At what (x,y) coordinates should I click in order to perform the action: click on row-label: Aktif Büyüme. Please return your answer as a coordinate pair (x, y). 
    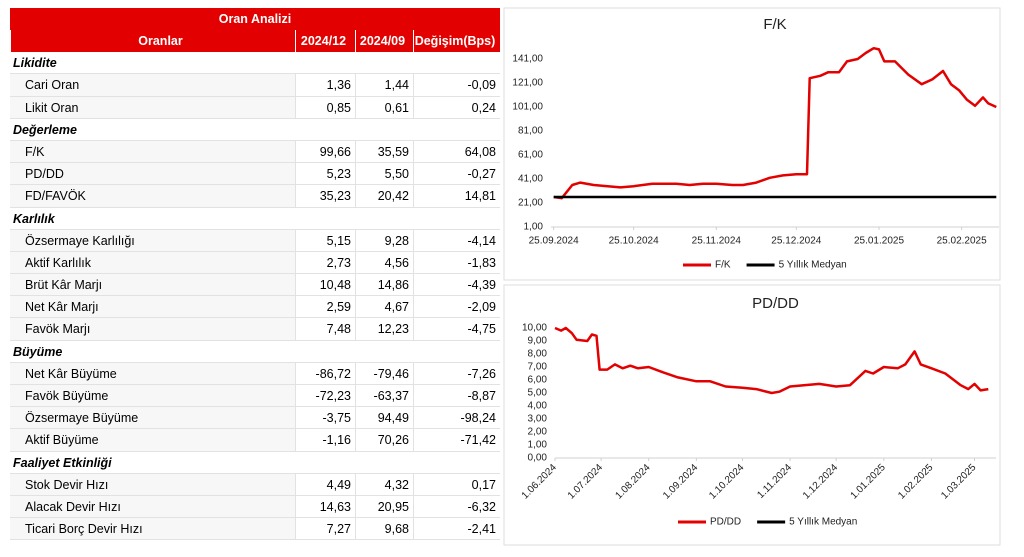
    Looking at the image, I should click on (152, 440).